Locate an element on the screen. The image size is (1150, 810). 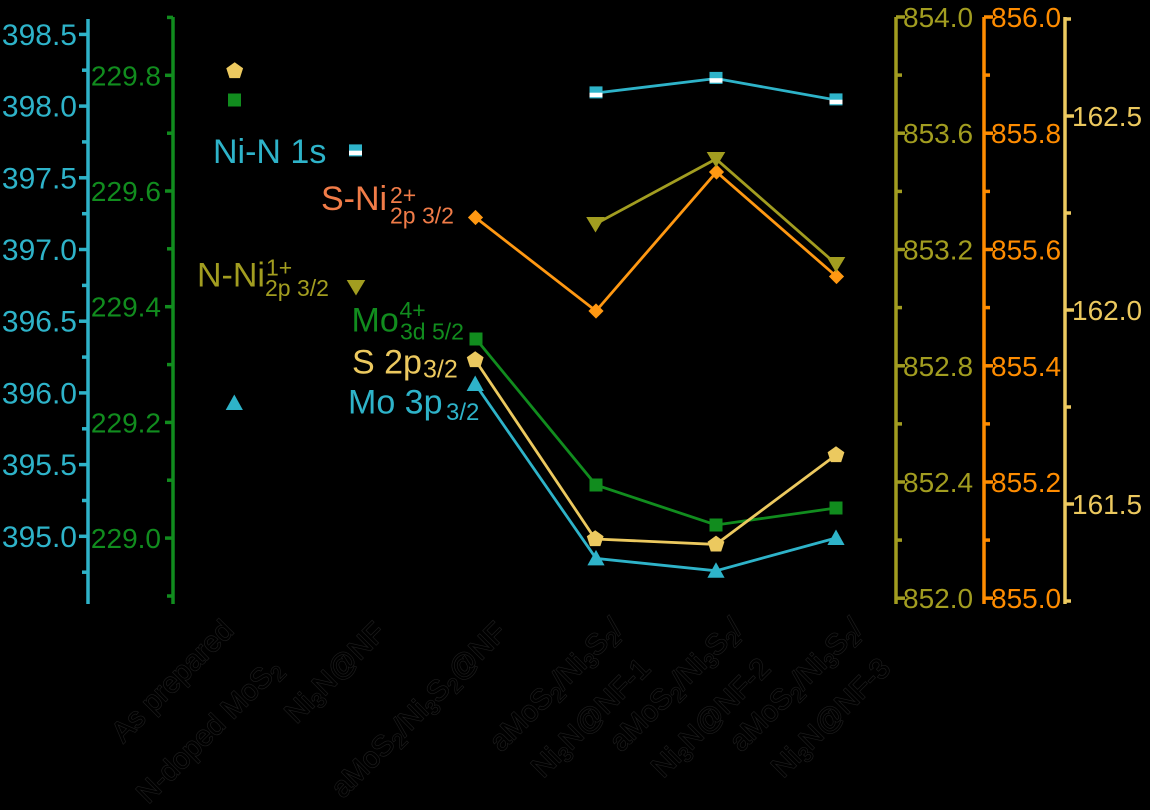
svg-text: Ni-N 1s is located at coordinates (269, 152).